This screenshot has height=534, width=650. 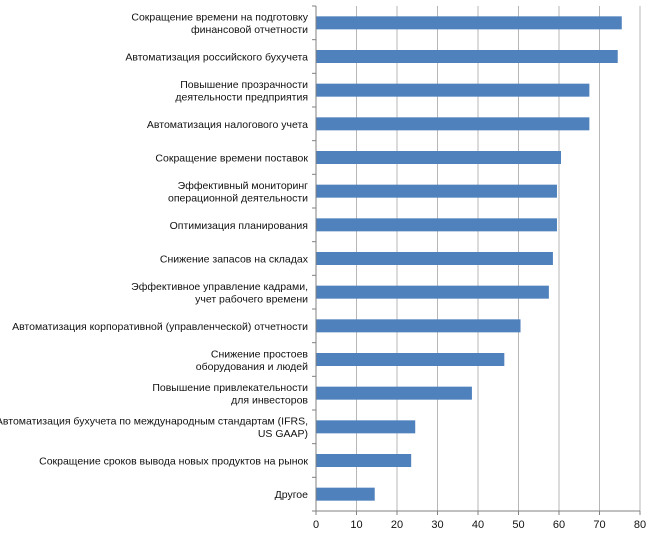 What do you see at coordinates (269, 400) in the screenshot?
I see `category-label-line: для инвесторов` at bounding box center [269, 400].